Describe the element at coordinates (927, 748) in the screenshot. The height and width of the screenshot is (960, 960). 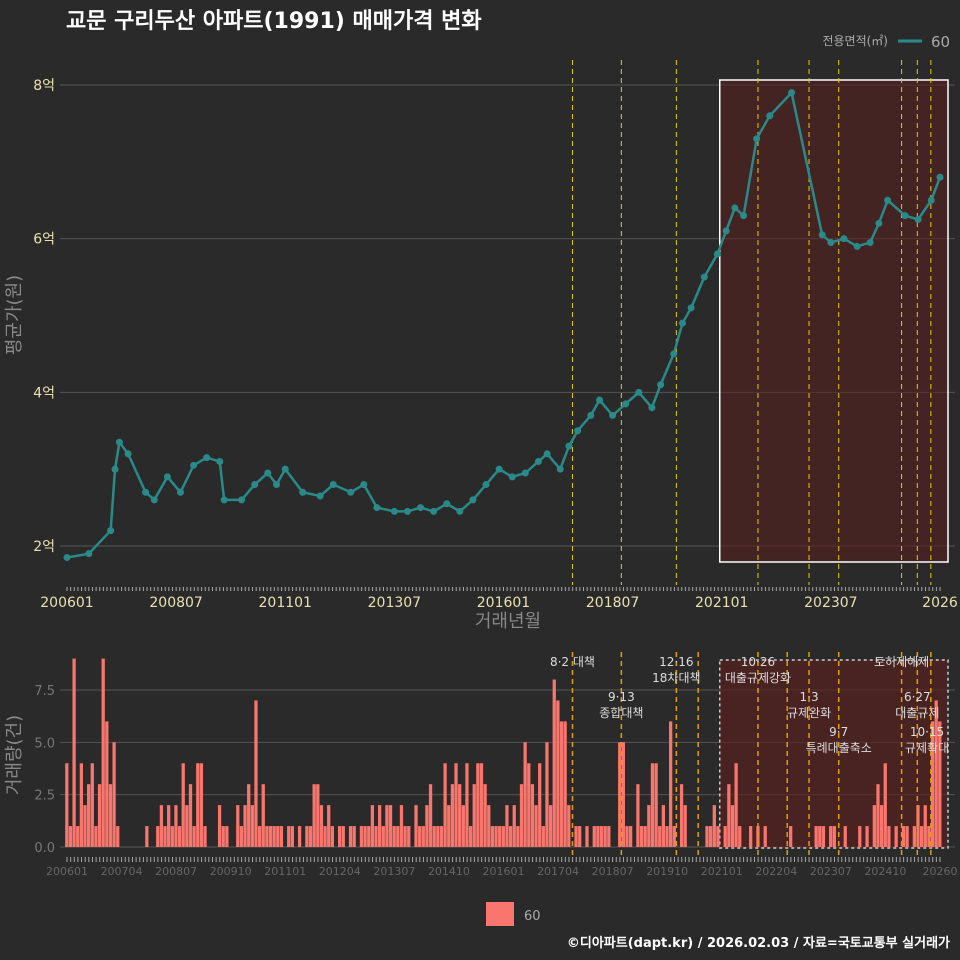
I see `policy-name: 규제확대` at that location.